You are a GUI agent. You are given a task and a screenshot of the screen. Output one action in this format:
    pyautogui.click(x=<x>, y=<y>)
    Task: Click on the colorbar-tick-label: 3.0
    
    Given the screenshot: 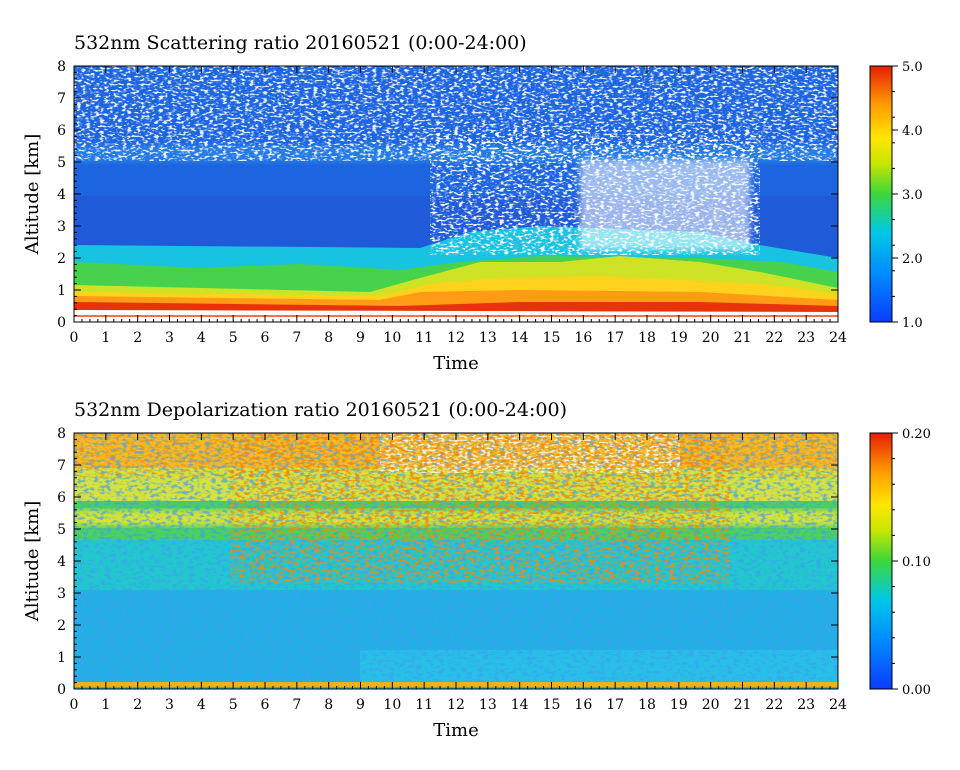 What is the action you would take?
    pyautogui.click(x=912, y=195)
    